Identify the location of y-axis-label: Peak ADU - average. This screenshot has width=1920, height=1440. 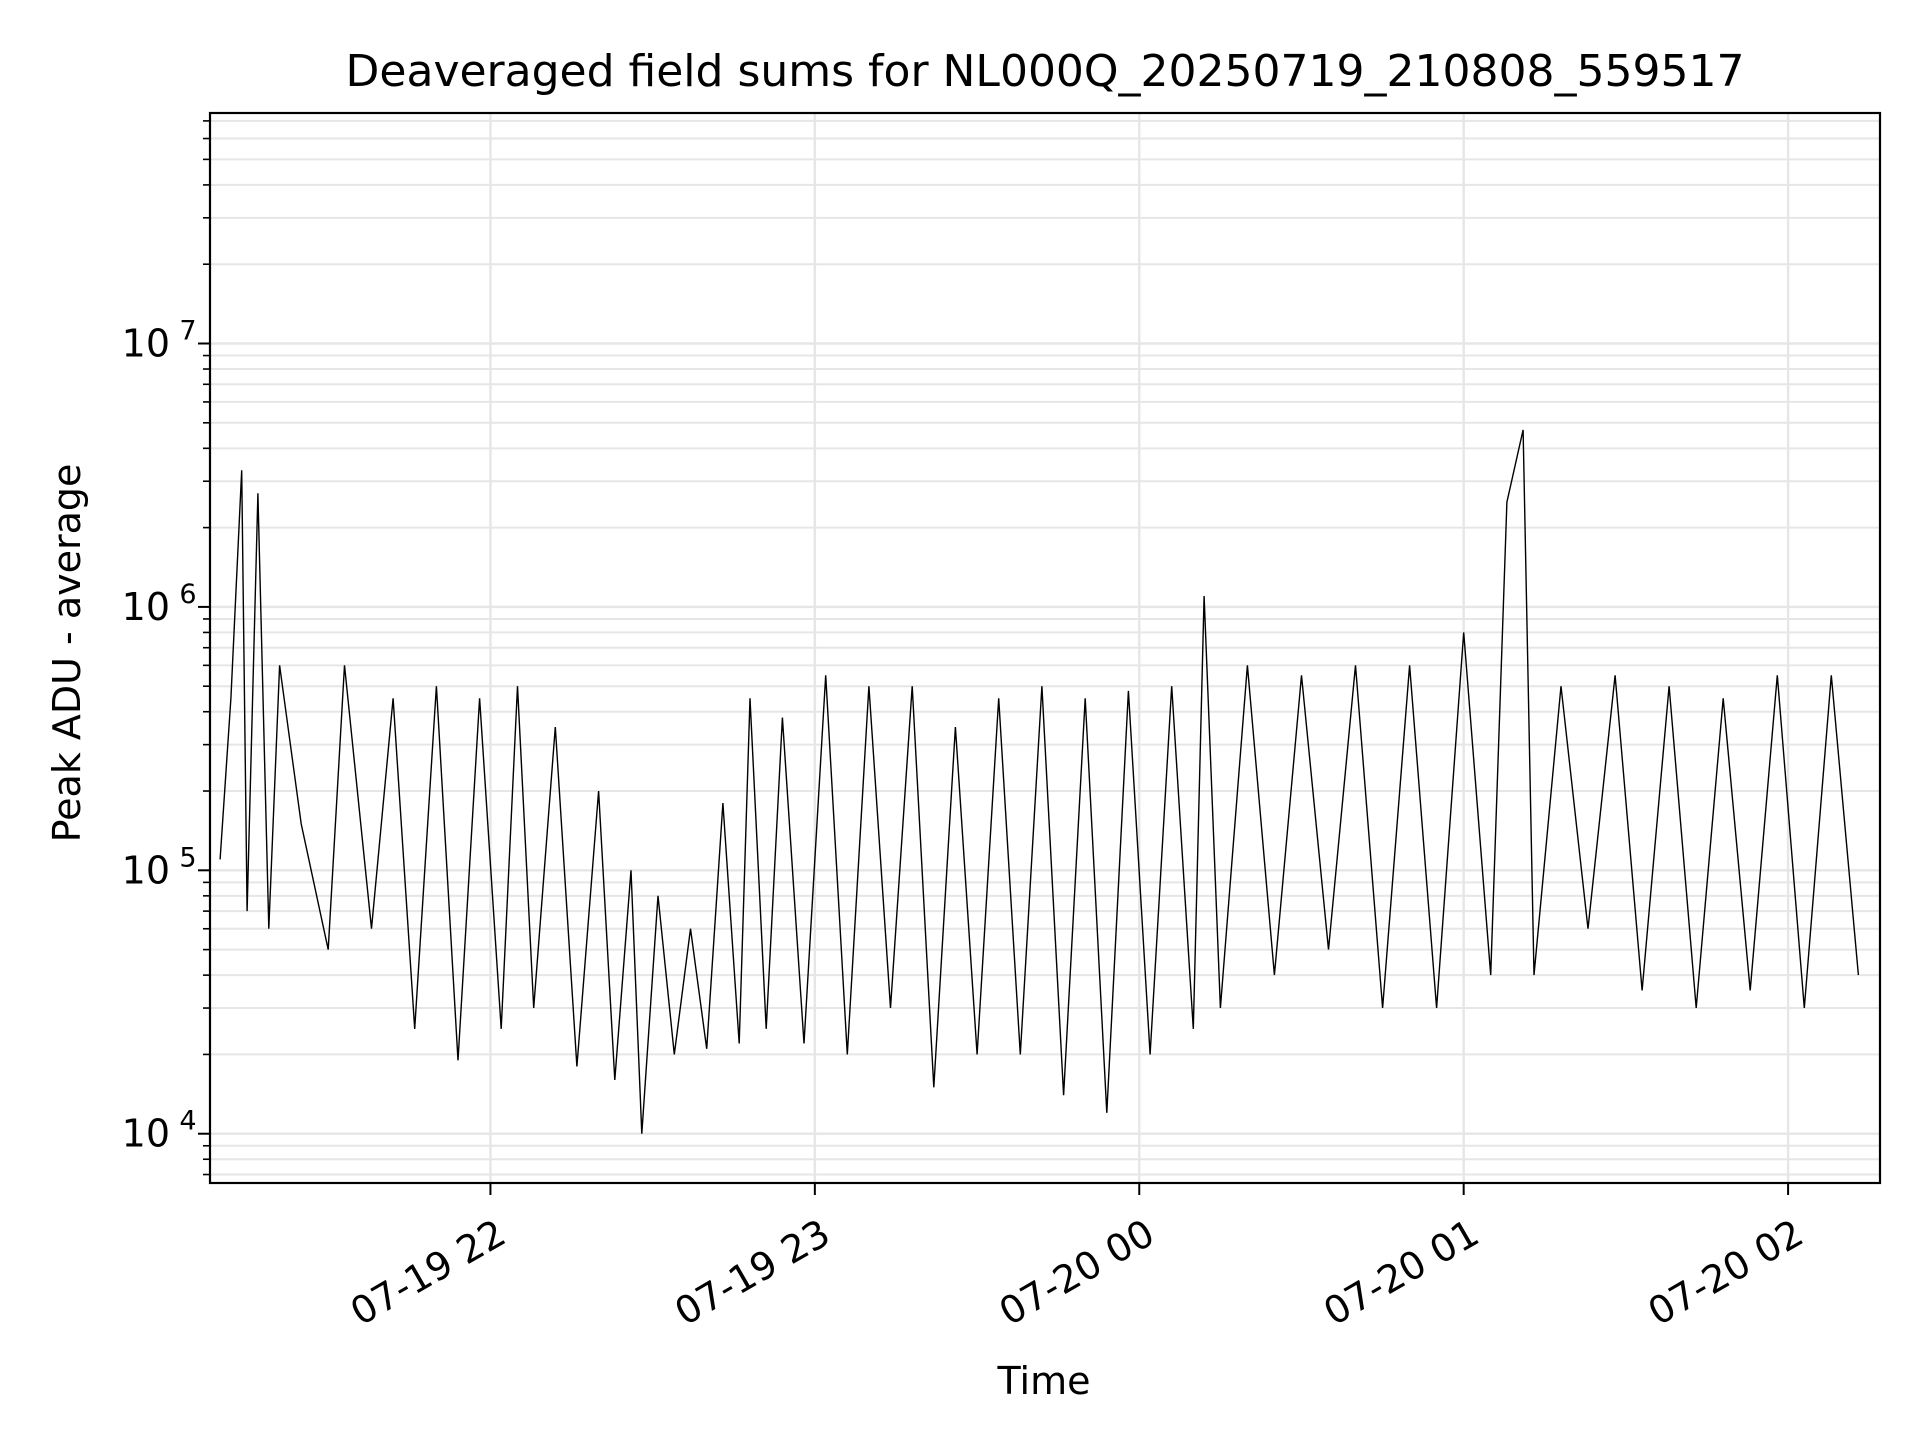
(67, 653).